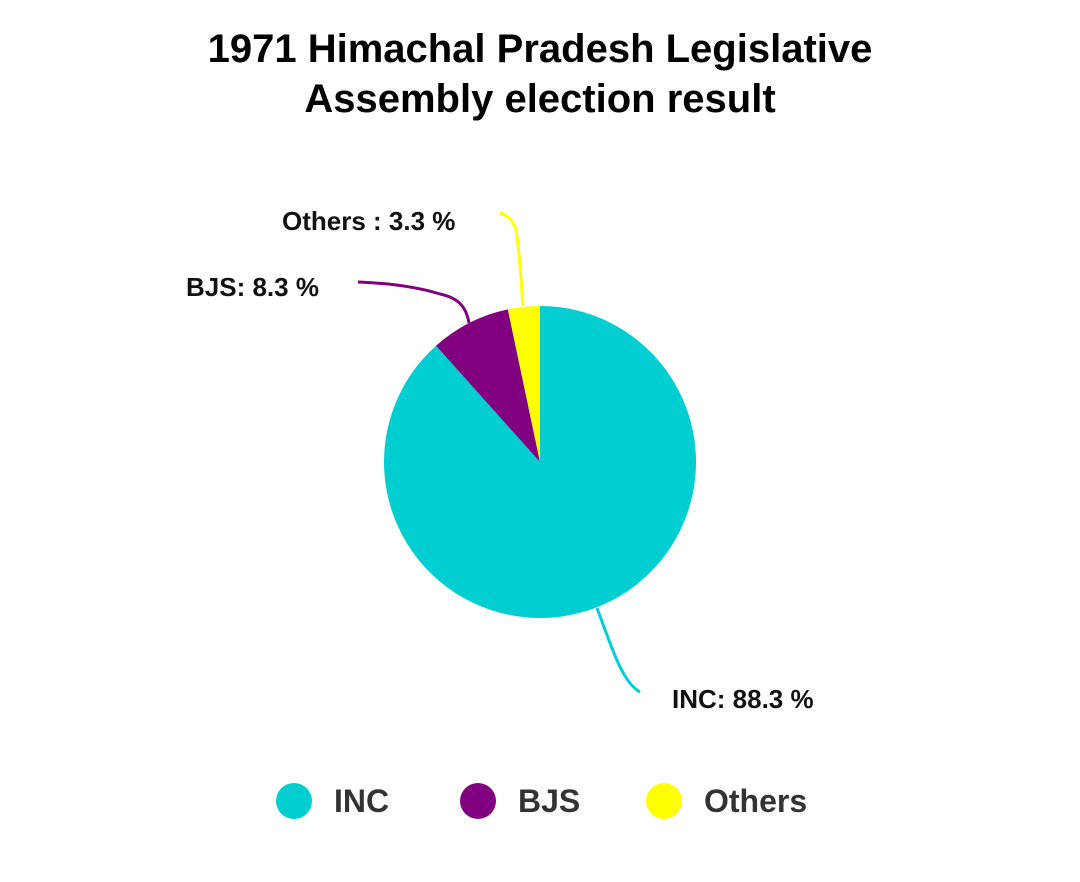 The width and height of the screenshot is (1080, 882). I want to click on pie-slice-inc, so click(540, 461).